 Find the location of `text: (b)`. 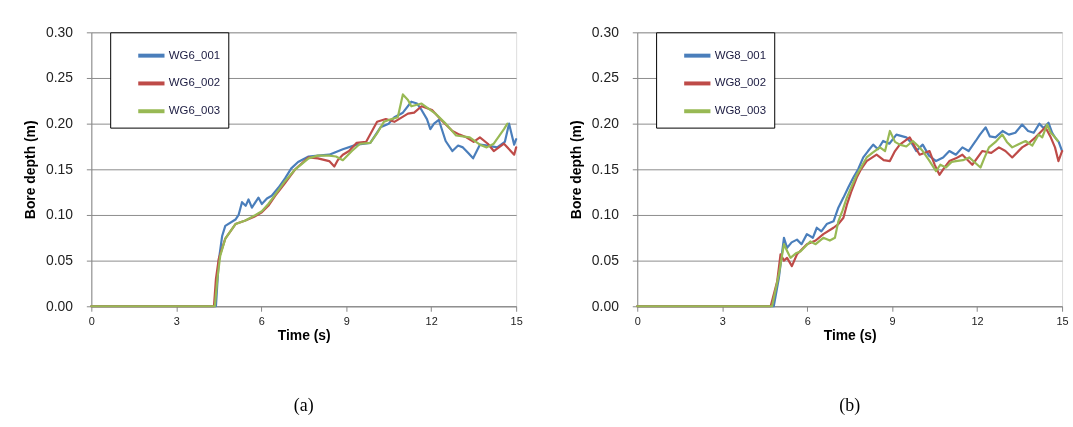

text: (b) is located at coordinates (850, 406).